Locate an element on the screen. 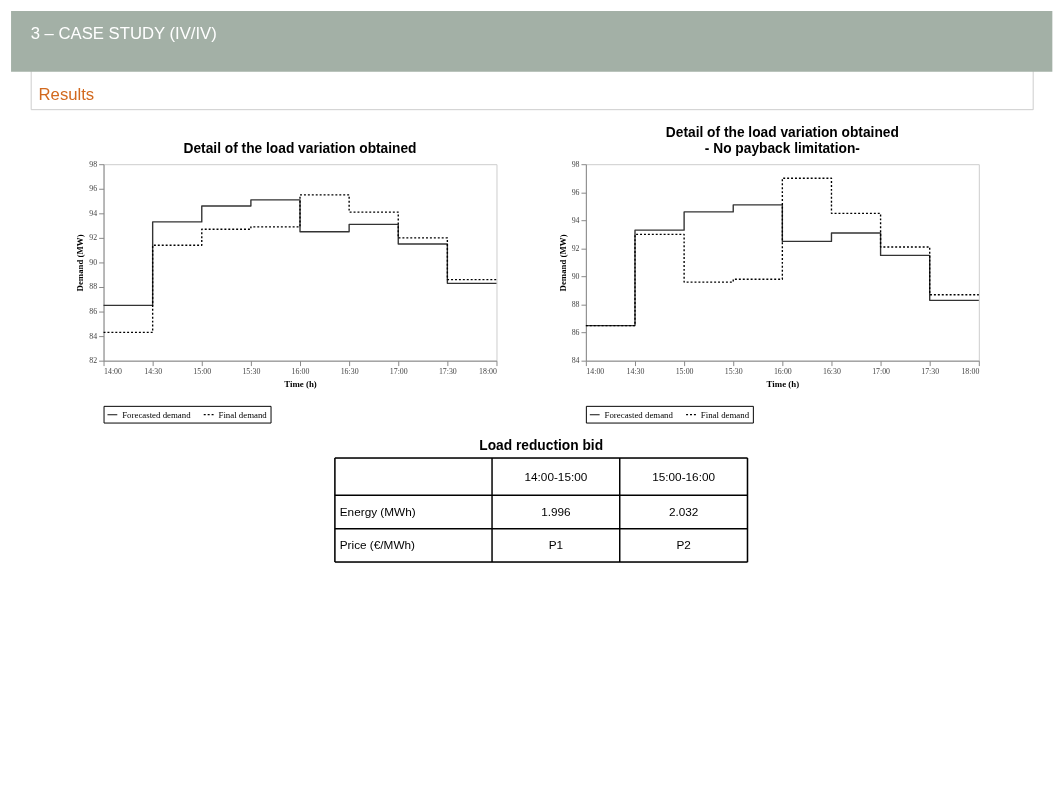 This screenshot has height=796, width=1058. text: 1.996 is located at coordinates (556, 511).